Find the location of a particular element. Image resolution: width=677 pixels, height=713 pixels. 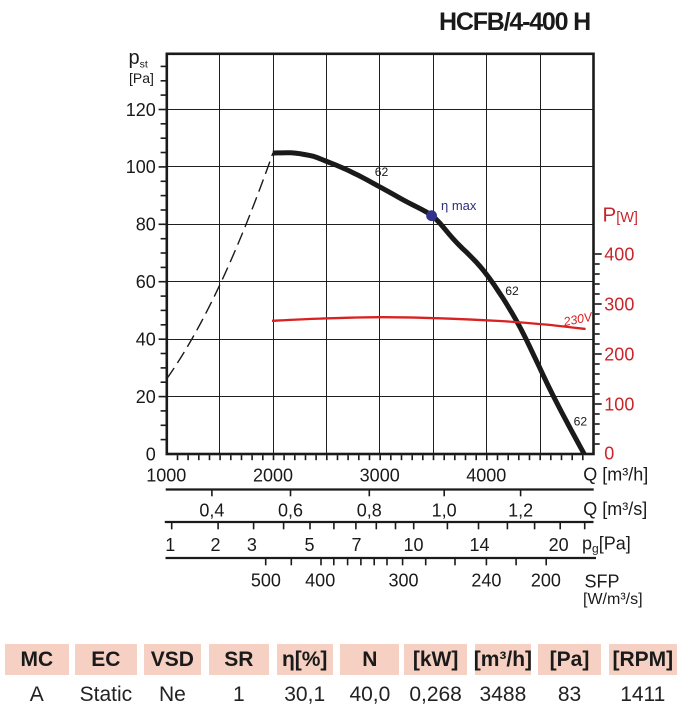

svg-text: 1,0 is located at coordinates (444, 510).